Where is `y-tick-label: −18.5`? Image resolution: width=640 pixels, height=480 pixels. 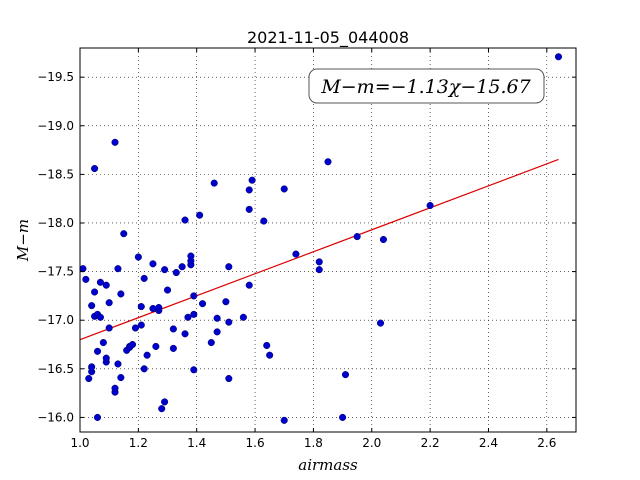 y-tick-label: −18.5 is located at coordinates (55, 174).